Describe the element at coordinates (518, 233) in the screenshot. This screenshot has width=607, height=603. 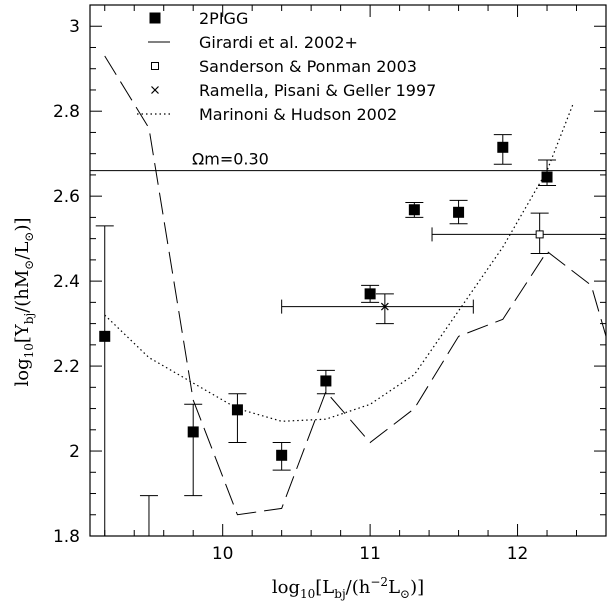
I see `series-open-square` at that location.